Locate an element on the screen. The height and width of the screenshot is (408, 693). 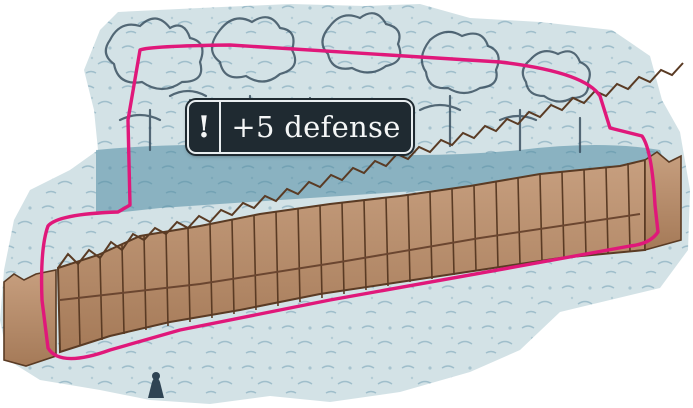
defense-tooltip: ! +5 defense is located at coordinates (300, 127).